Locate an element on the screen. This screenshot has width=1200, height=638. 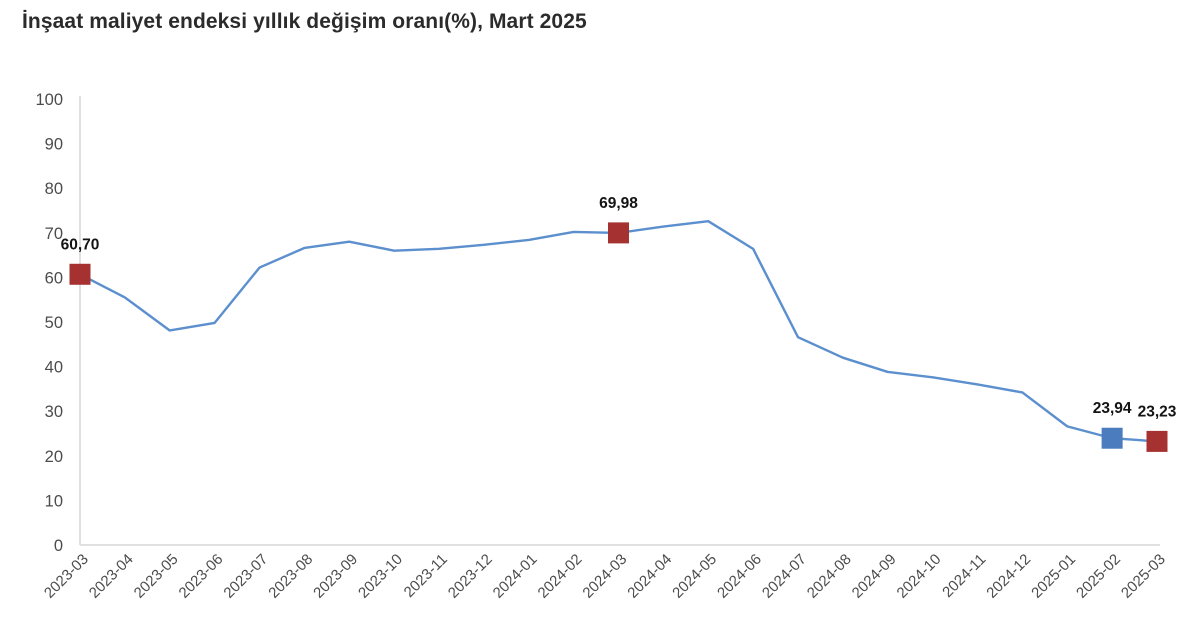
x-tick-label: 2024-06 is located at coordinates (739, 576).